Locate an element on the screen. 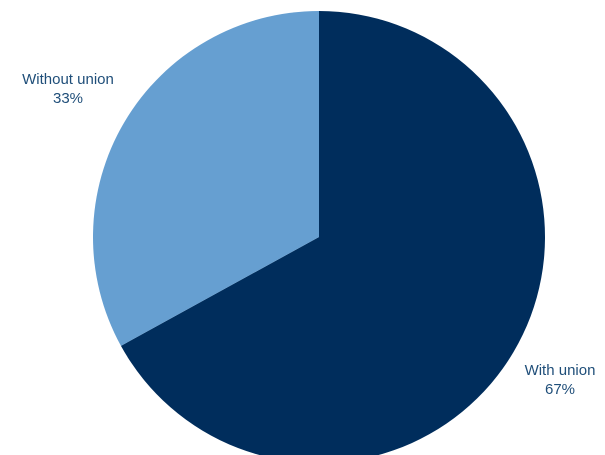 The image size is (605, 455). slice-label-without-union-percent: 33% is located at coordinates (68, 98).